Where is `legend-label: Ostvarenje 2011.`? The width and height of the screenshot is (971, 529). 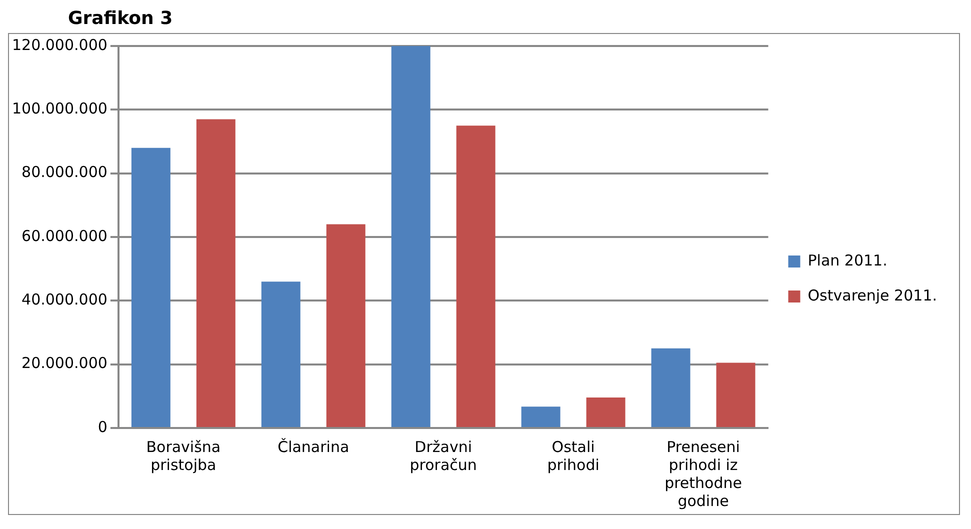
legend-label: Ostvarenje 2011. is located at coordinates (873, 295).